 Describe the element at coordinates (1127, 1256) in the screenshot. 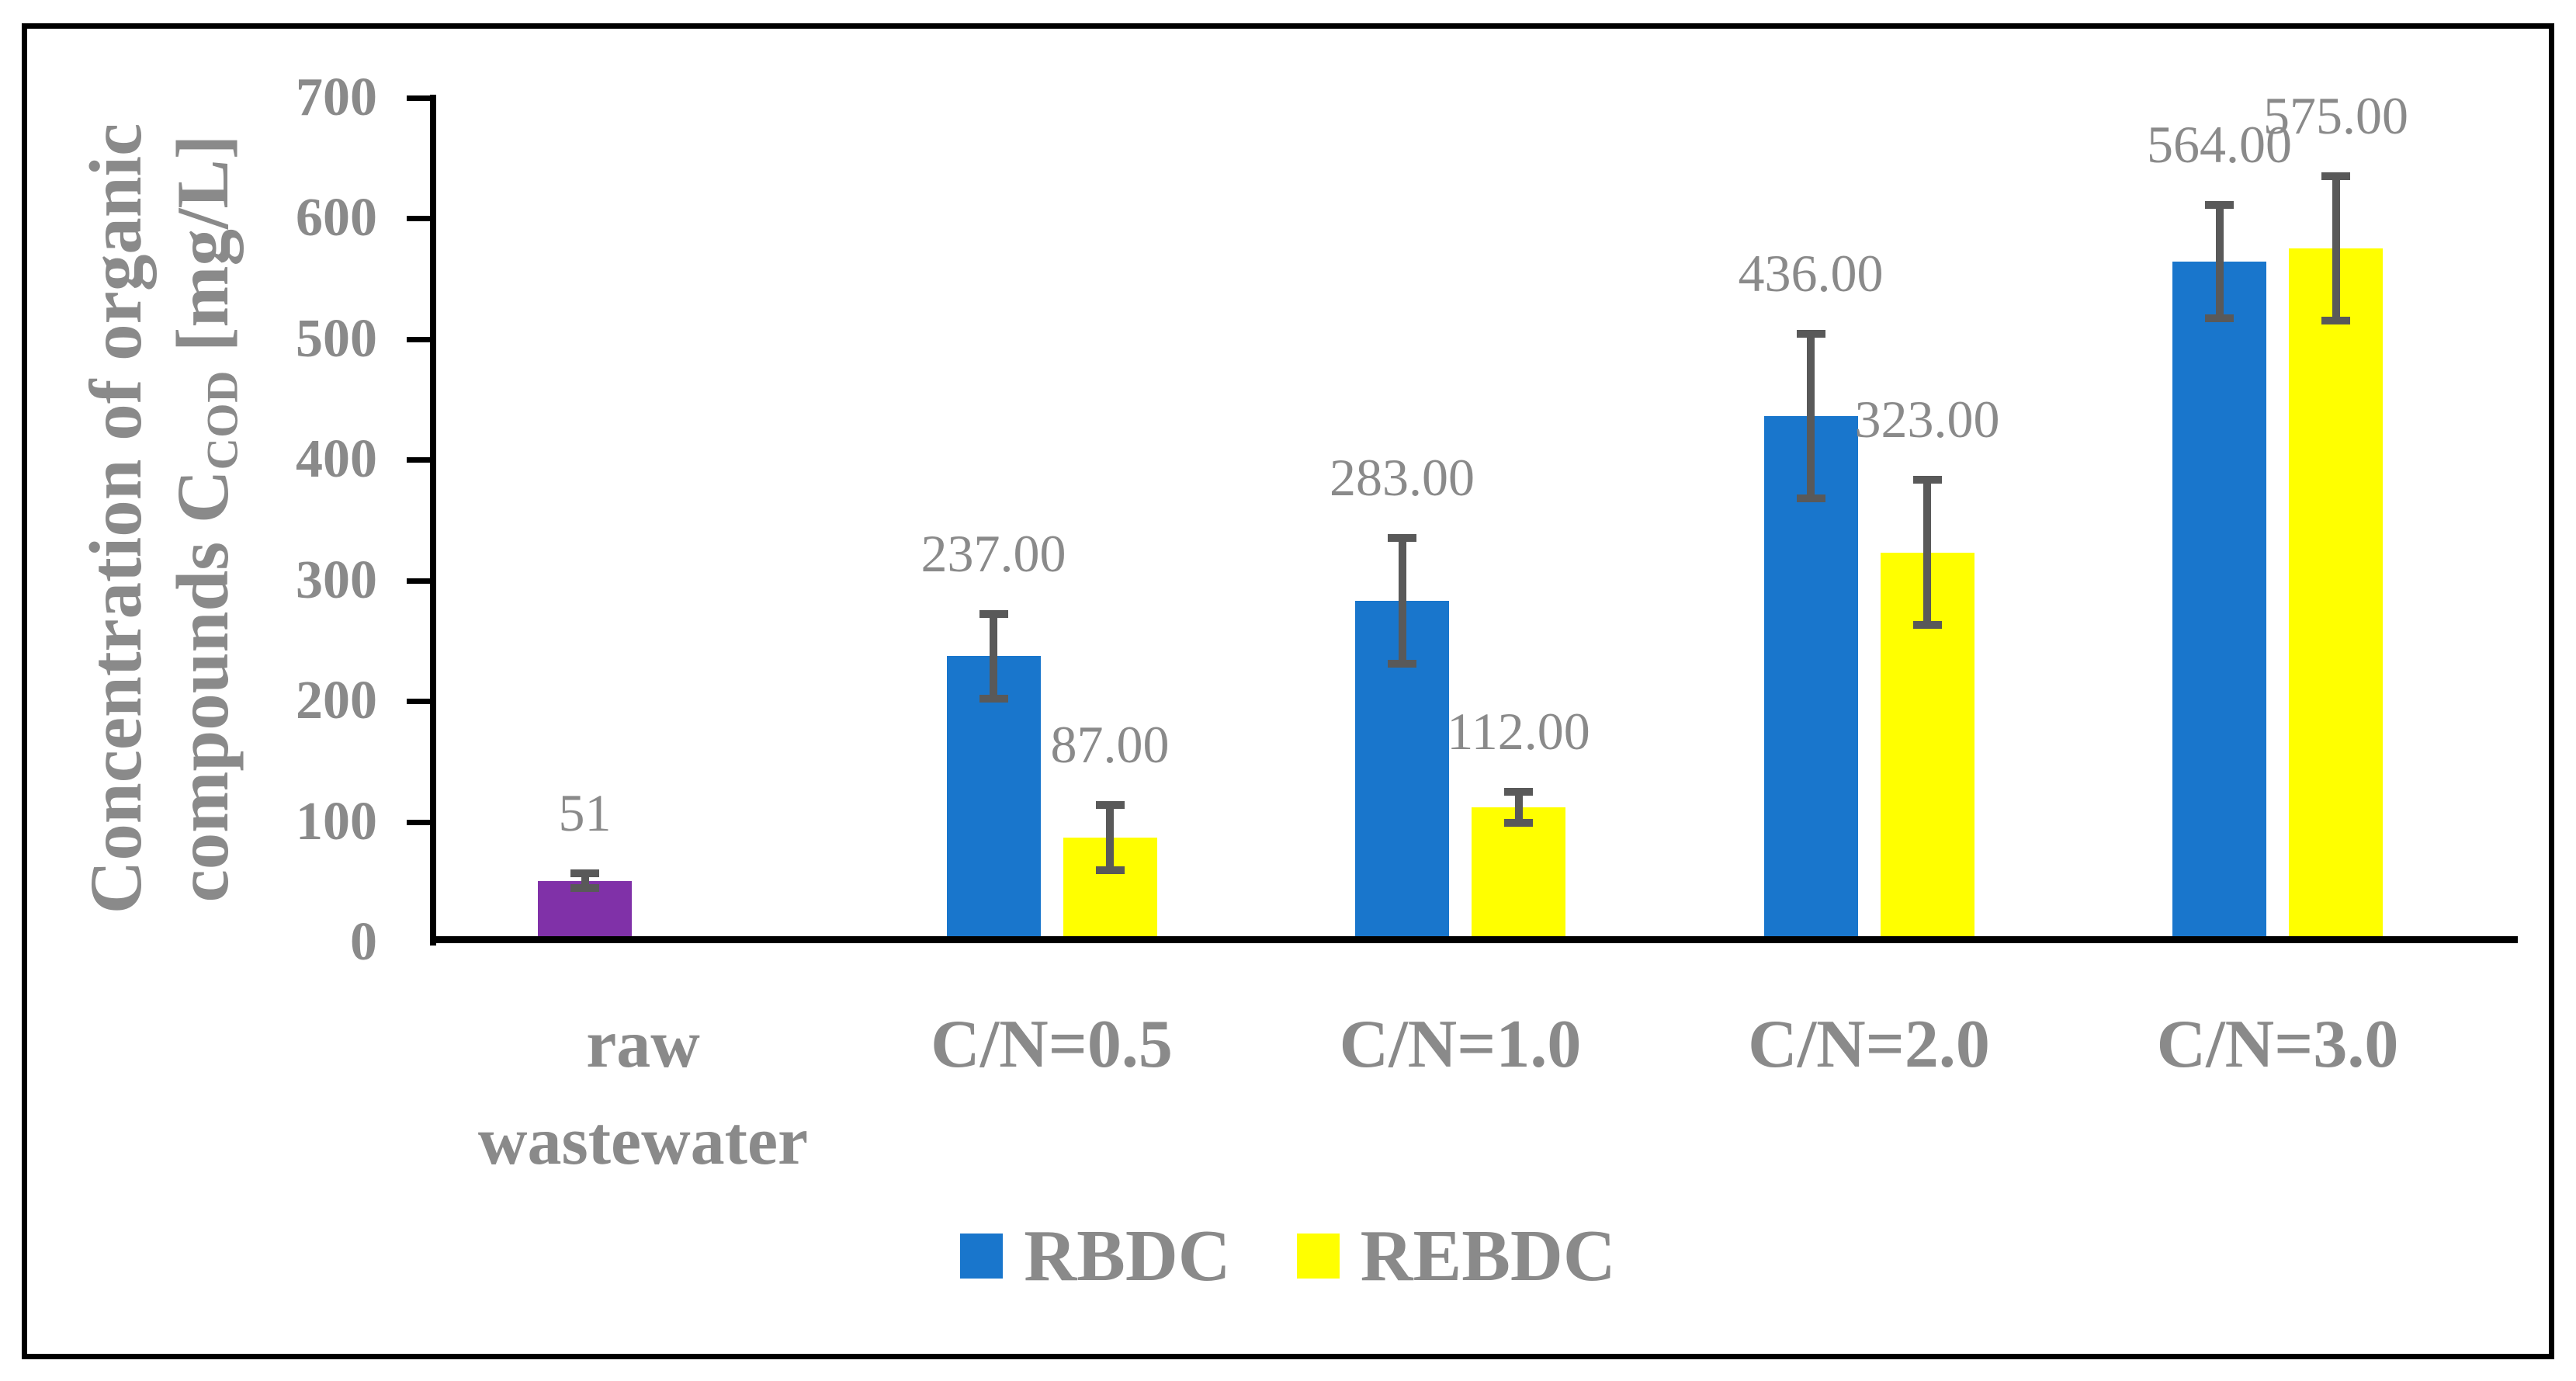

I see `legend-label-rbdc: RBDC` at that location.